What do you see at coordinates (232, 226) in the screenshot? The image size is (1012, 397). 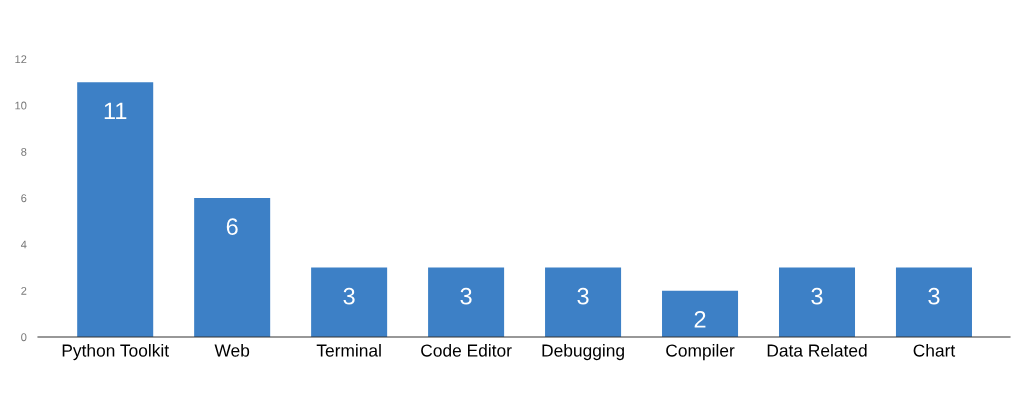 I see `data-label: 6` at bounding box center [232, 226].